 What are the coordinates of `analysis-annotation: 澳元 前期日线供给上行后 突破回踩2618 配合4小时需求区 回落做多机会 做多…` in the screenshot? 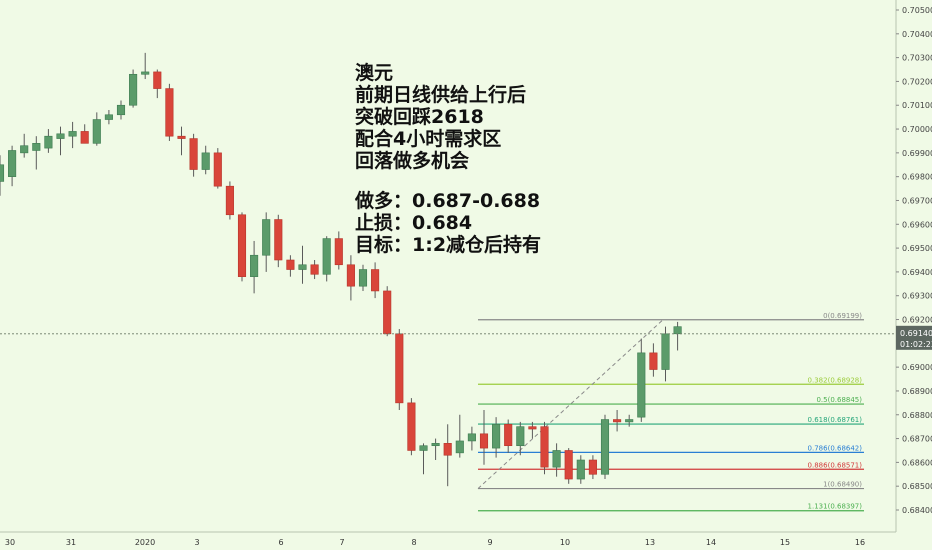 It's located at (448, 159).